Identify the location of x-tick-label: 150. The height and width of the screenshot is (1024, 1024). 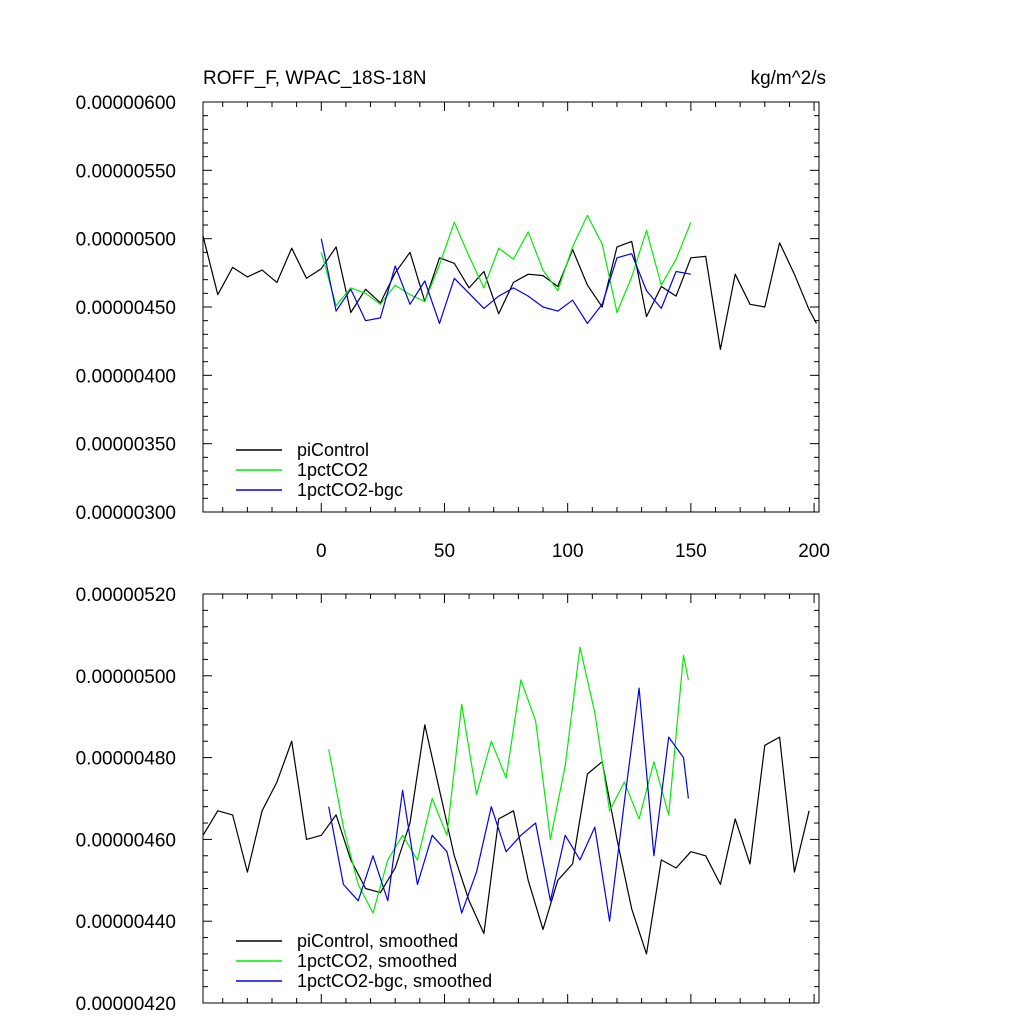
(691, 551).